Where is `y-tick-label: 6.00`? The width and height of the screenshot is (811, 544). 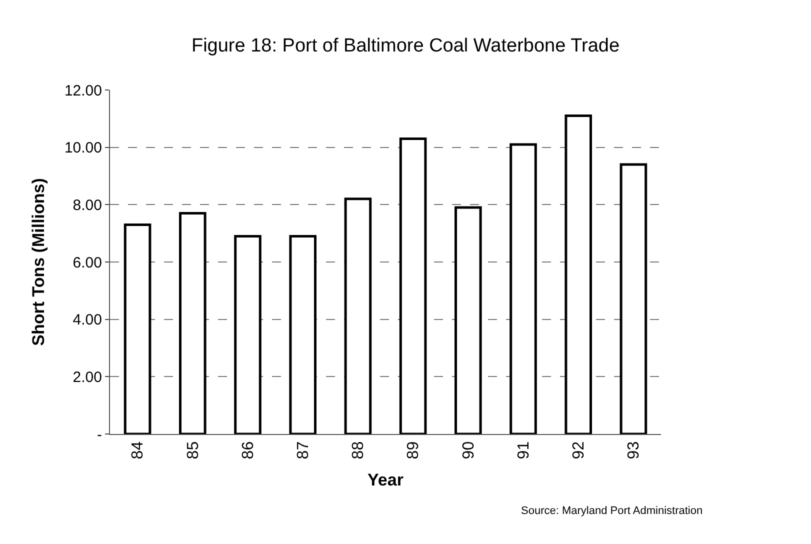
y-tick-label: 6.00 is located at coordinates (87, 263).